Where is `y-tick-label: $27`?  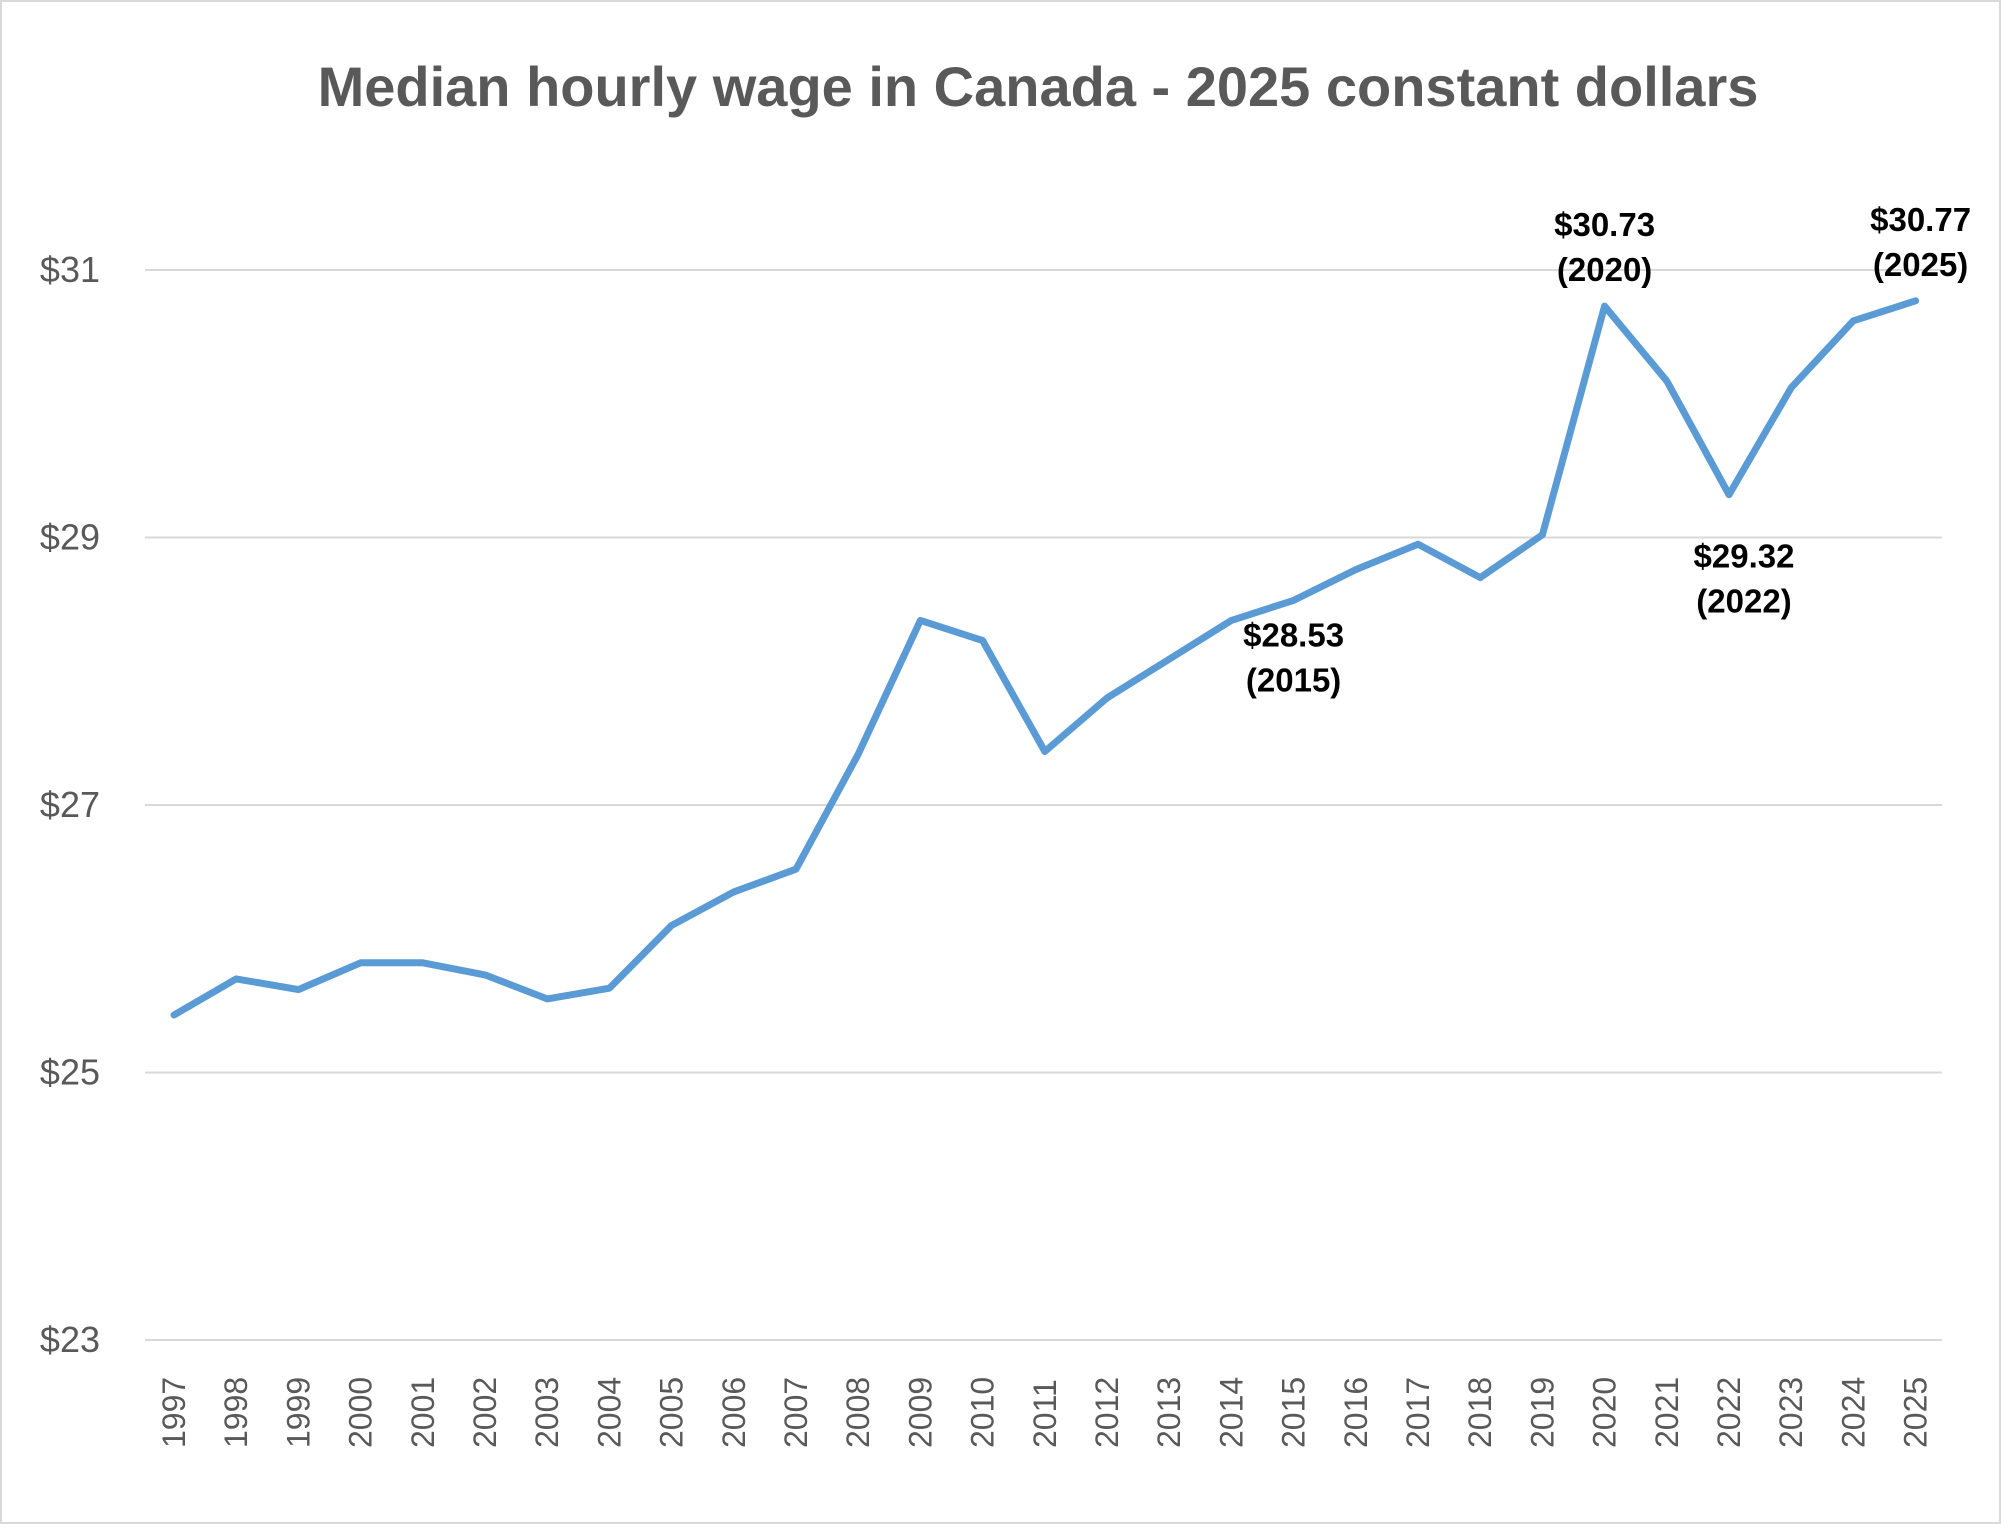 y-tick-label: $27 is located at coordinates (70, 804).